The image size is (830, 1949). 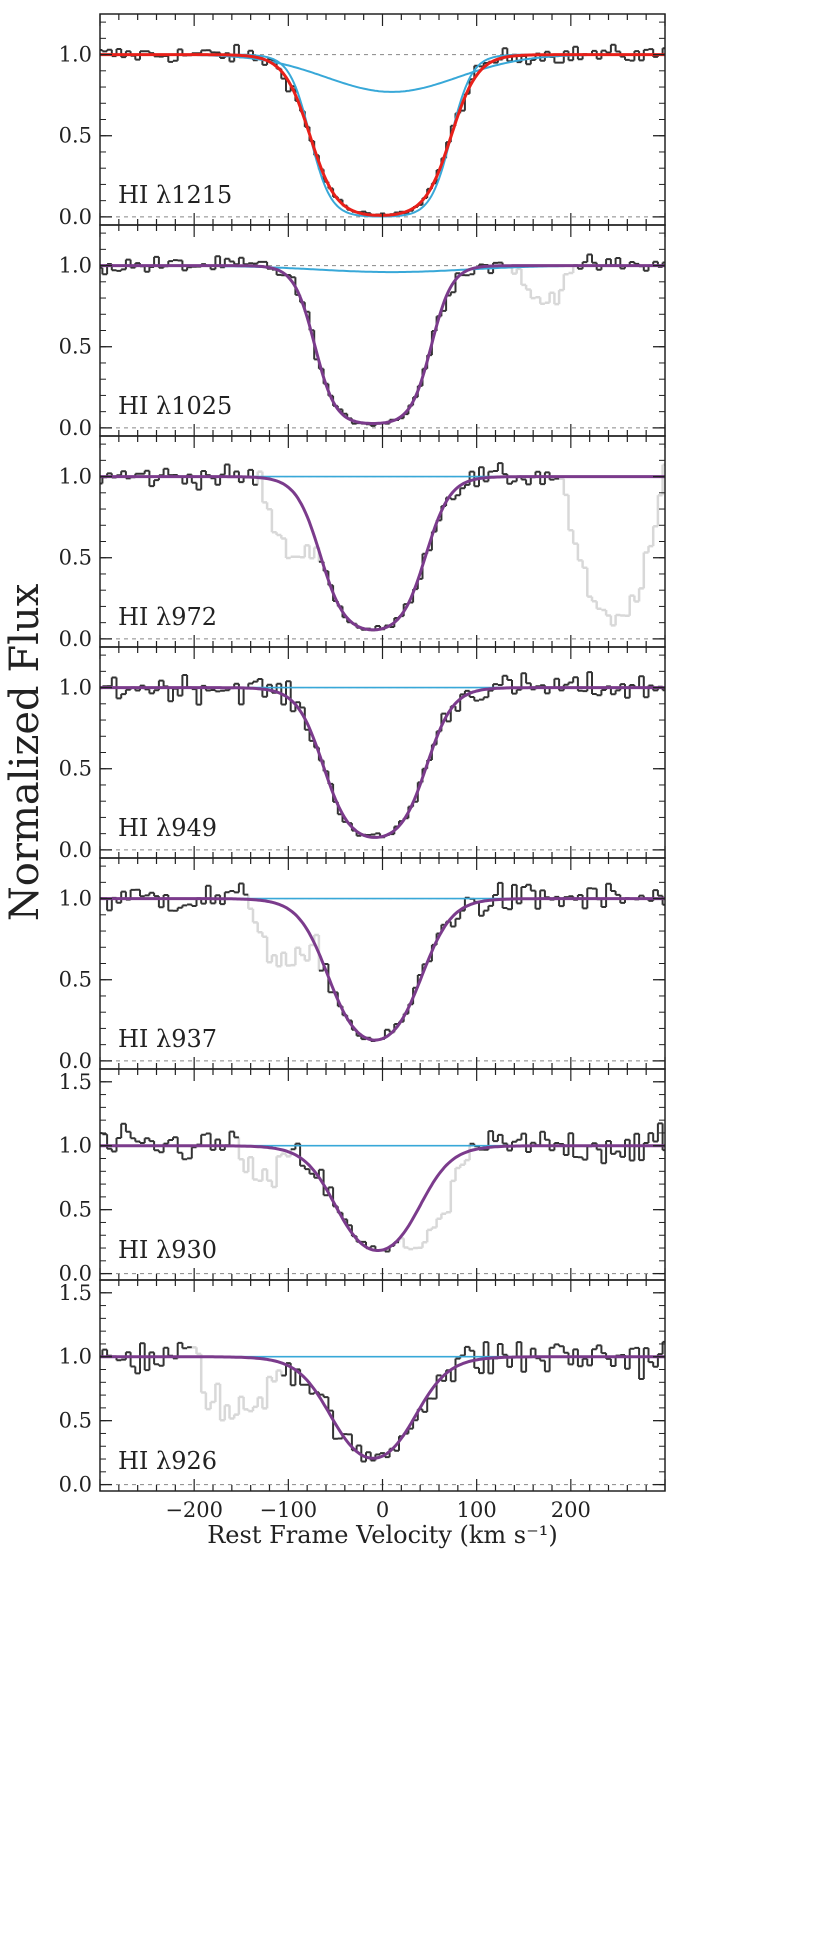 I want to click on panel-5: 0.0 0.5 1.0 HI λ937, so click(x=362, y=965).